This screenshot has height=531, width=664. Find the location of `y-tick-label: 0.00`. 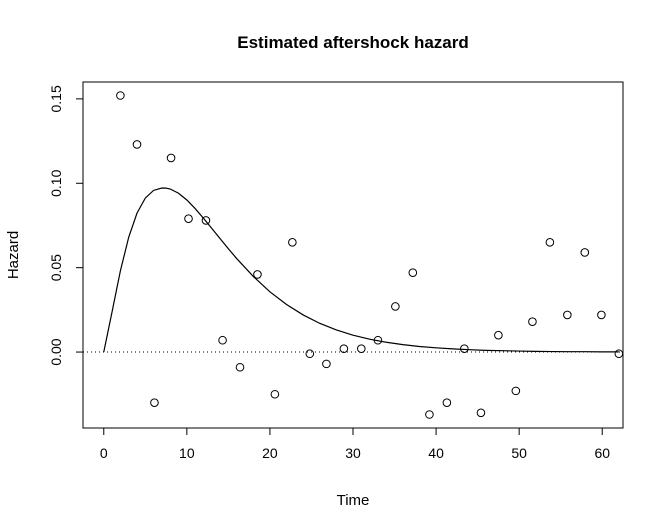

y-tick-label: 0.00 is located at coordinates (56, 351).